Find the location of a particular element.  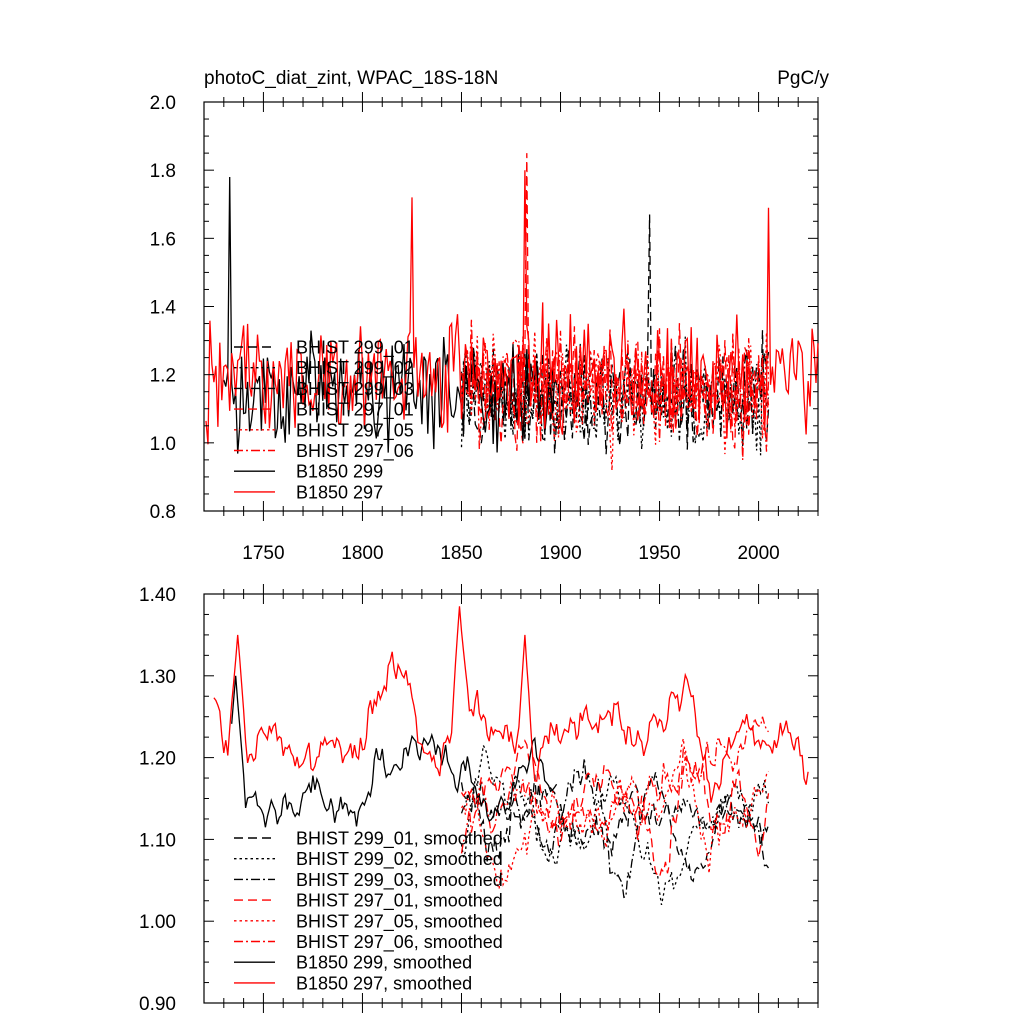

bottom-y-tick-label: 1.00 is located at coordinates (157, 922).